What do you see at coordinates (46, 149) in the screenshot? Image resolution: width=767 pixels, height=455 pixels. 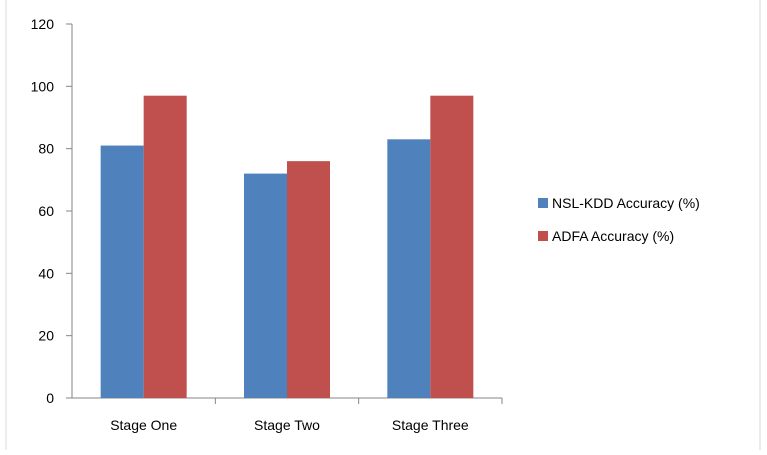 I see `y-tick-label: 80` at bounding box center [46, 149].